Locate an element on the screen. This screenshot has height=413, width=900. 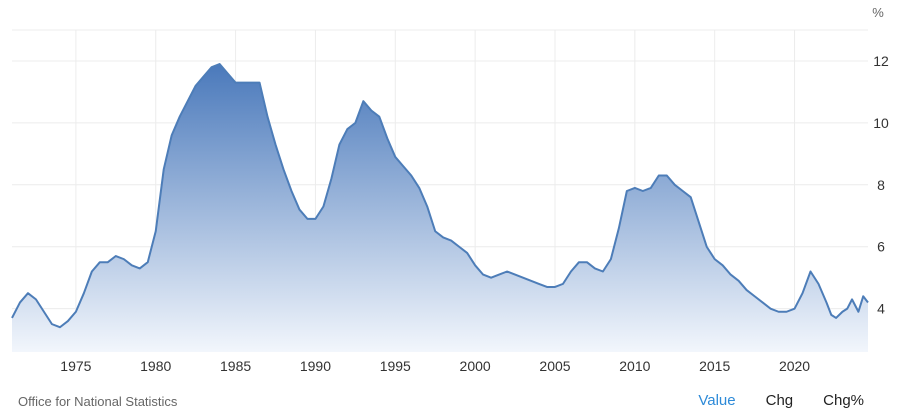
y-tick-label: 10 is located at coordinates (881, 123).